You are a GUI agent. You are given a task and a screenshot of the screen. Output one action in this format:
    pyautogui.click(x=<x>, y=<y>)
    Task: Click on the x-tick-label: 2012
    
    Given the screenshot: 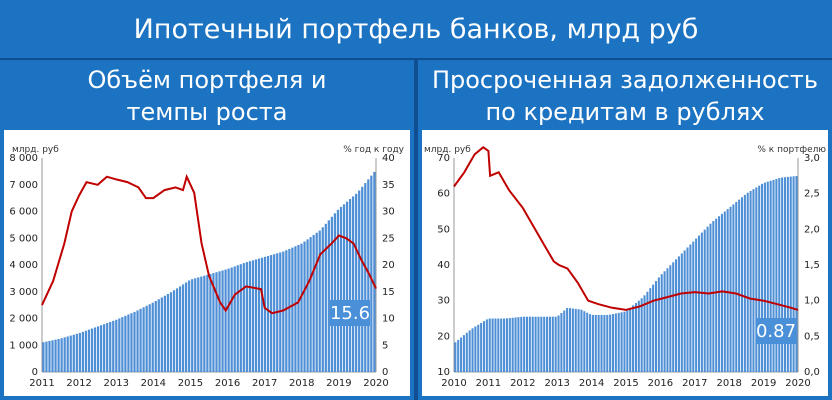 What is the action you would take?
    pyautogui.click(x=522, y=383)
    